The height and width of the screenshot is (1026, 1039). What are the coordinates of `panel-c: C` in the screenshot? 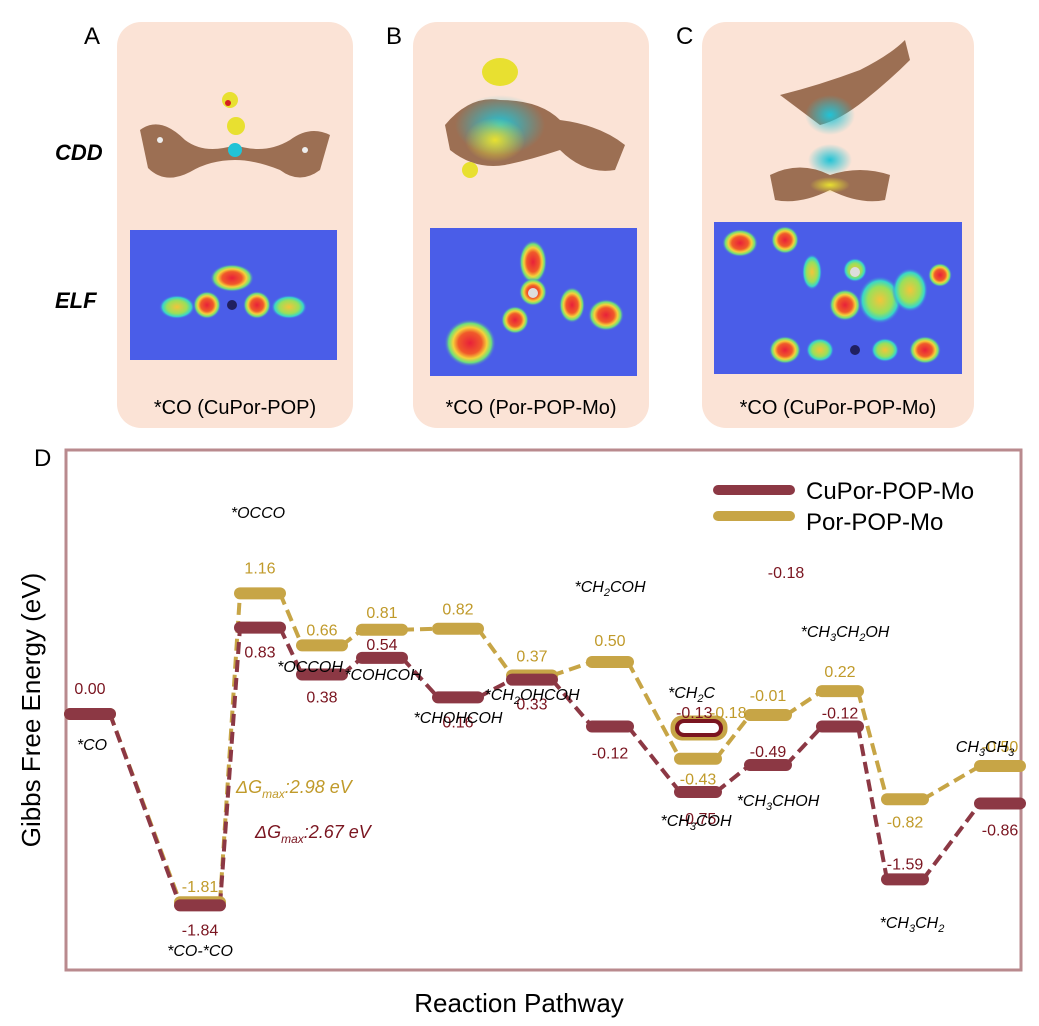 It's located at (825, 225).